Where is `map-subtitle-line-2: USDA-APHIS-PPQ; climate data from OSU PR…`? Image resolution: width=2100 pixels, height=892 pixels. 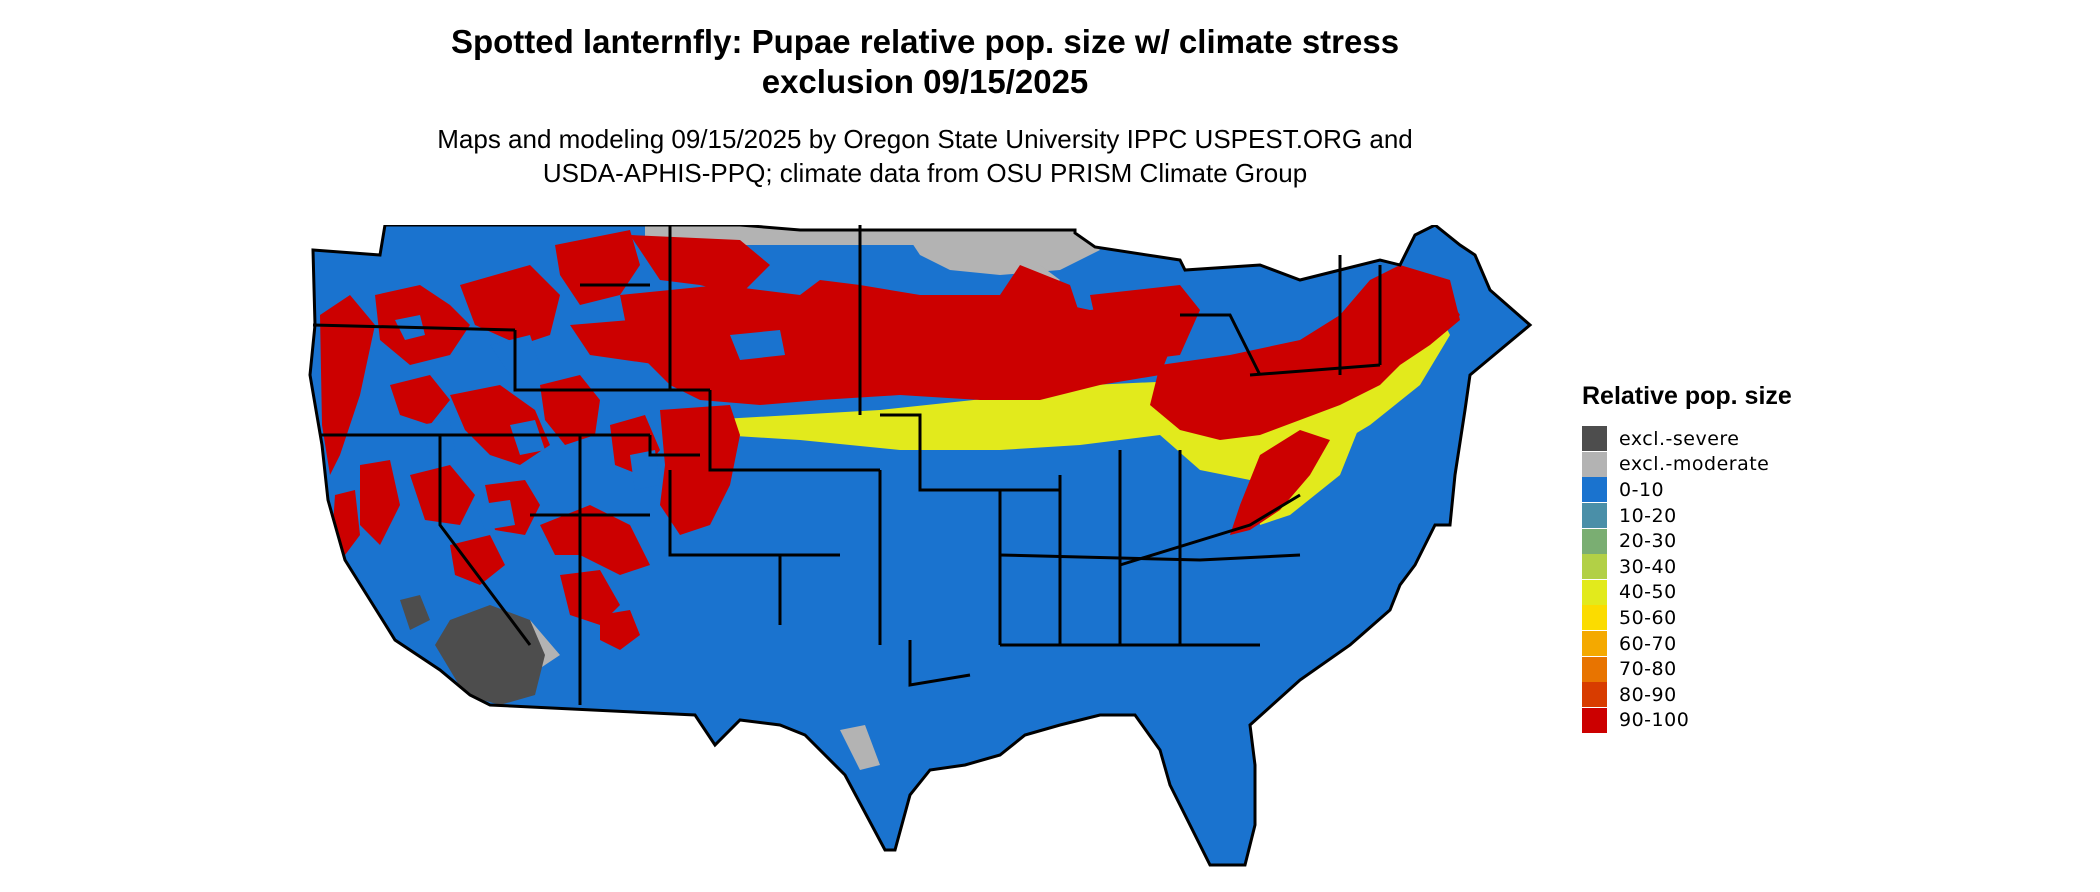 map-subtitle-line-2: USDA-APHIS-PPQ; climate data from OSU PR… is located at coordinates (925, 173).